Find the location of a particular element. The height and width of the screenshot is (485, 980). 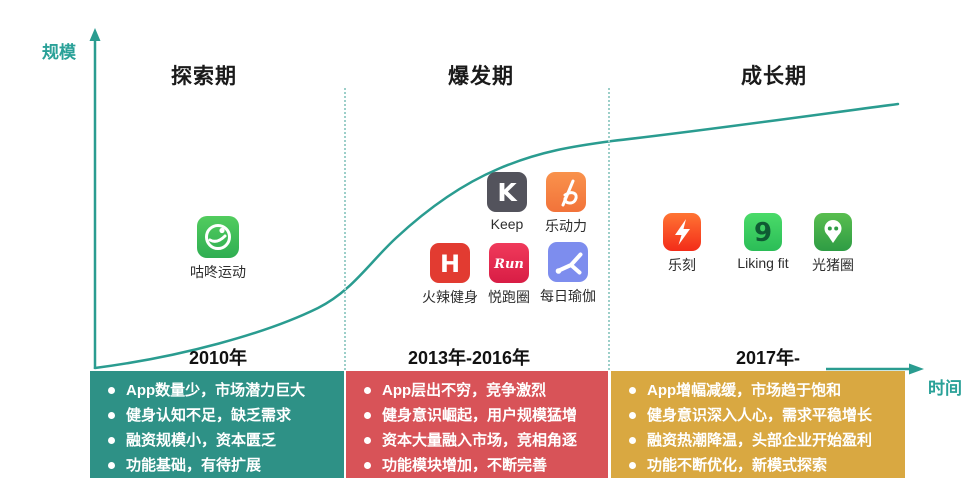

year-label-2017: 2017年- is located at coordinates (768, 358).